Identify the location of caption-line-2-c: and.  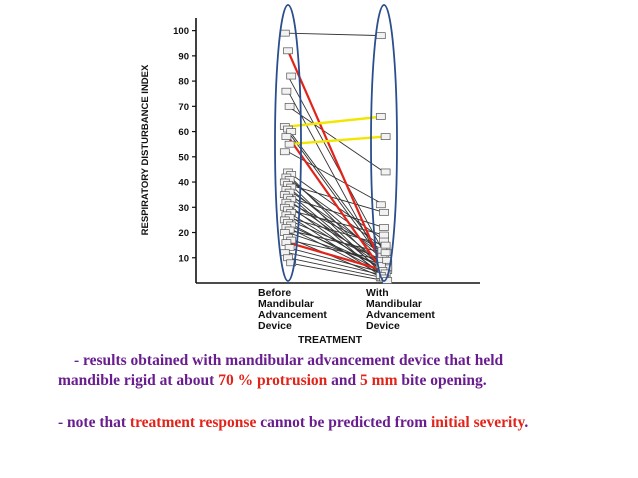
(344, 380).